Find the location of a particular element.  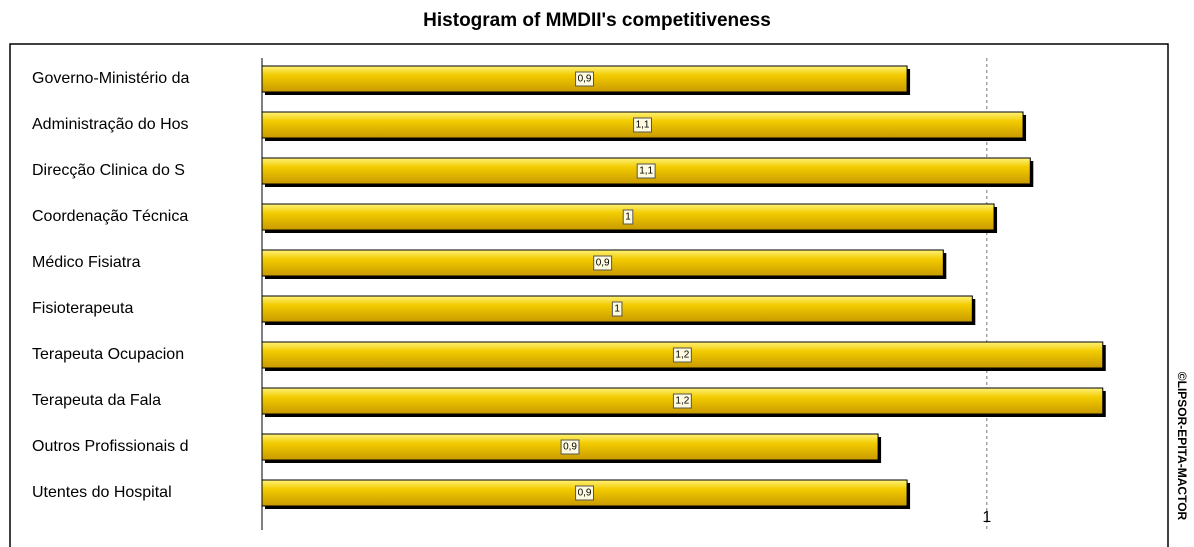

category-label: Utentes do Hospital is located at coordinates (102, 492).